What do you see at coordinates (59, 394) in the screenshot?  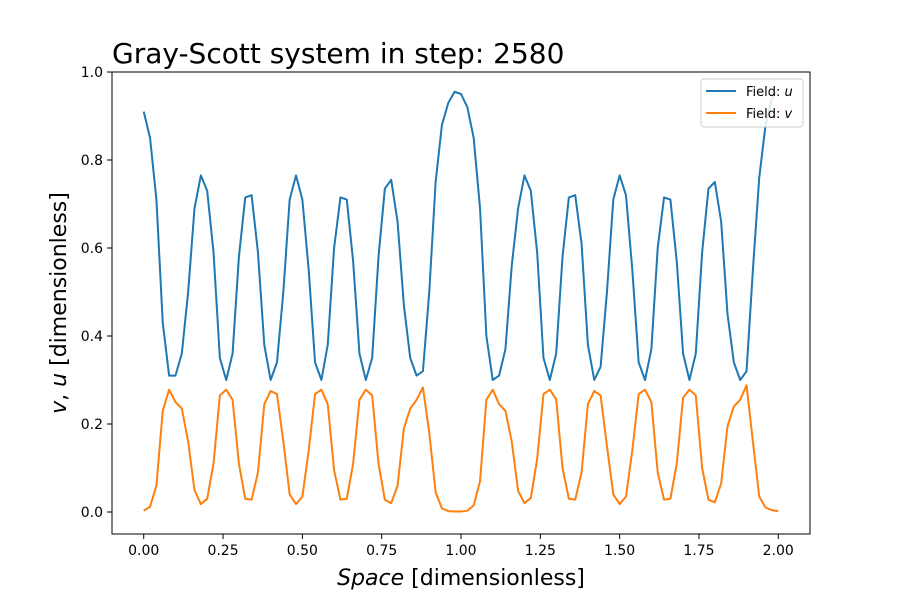 I see `y-axis-label-sep: ,` at bounding box center [59, 394].